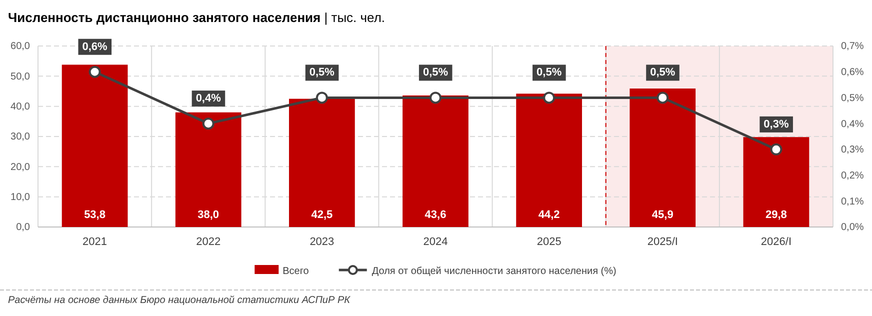 The image size is (872, 316). What do you see at coordinates (852, 124) in the screenshot?
I see `y2-tick-label: 0,4%` at bounding box center [852, 124].